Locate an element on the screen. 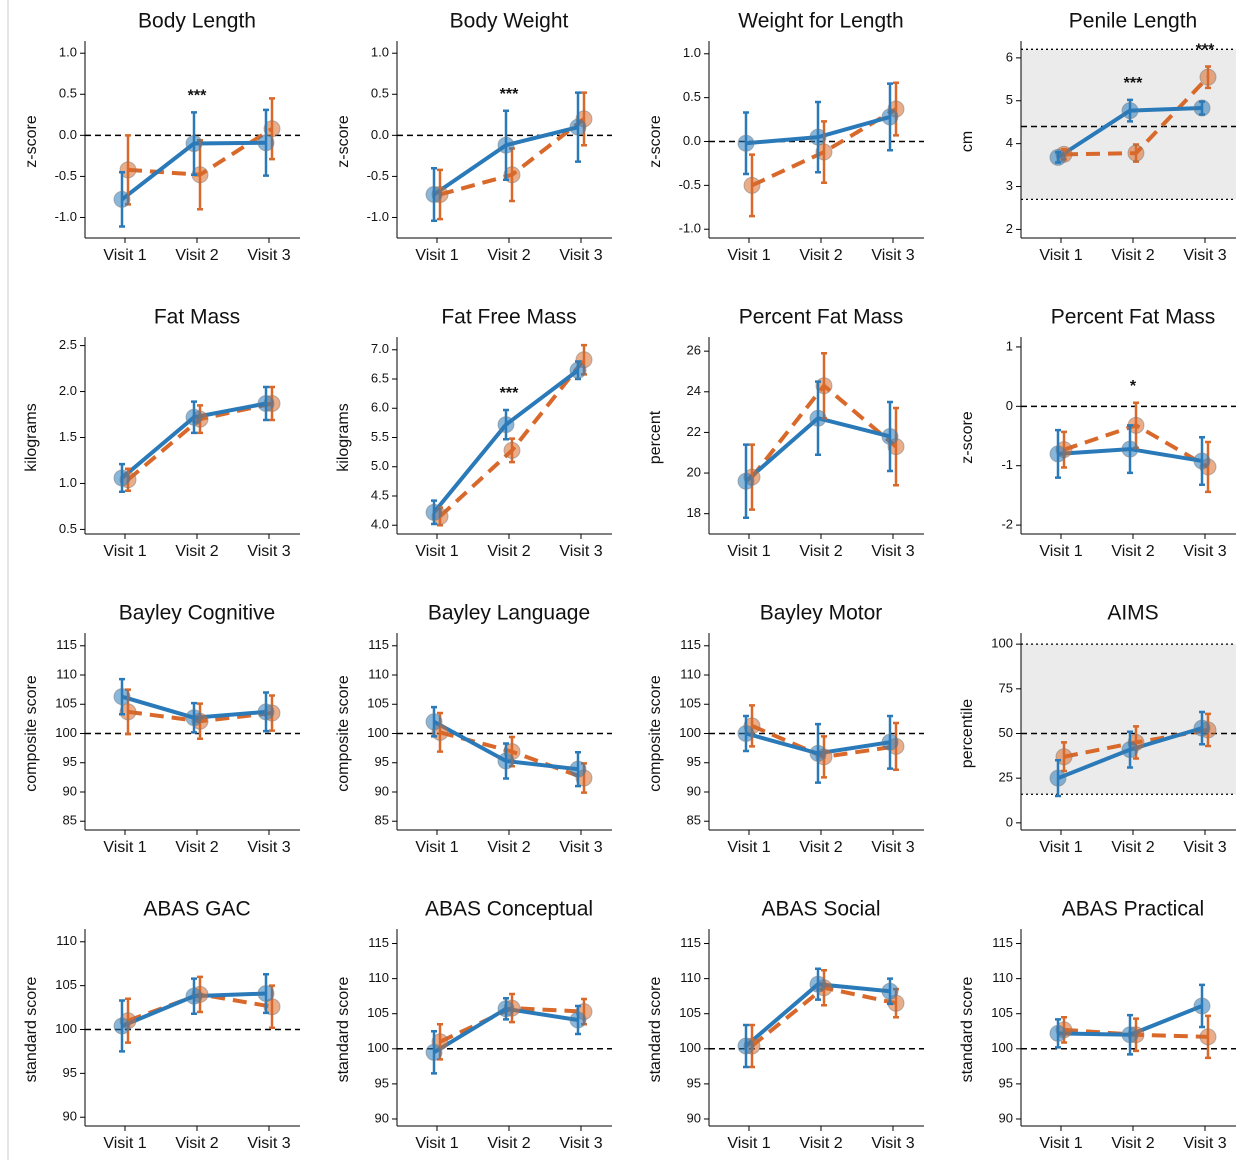 The width and height of the screenshot is (1250, 1160). y-tick-label: 5.5 is located at coordinates (380, 436).